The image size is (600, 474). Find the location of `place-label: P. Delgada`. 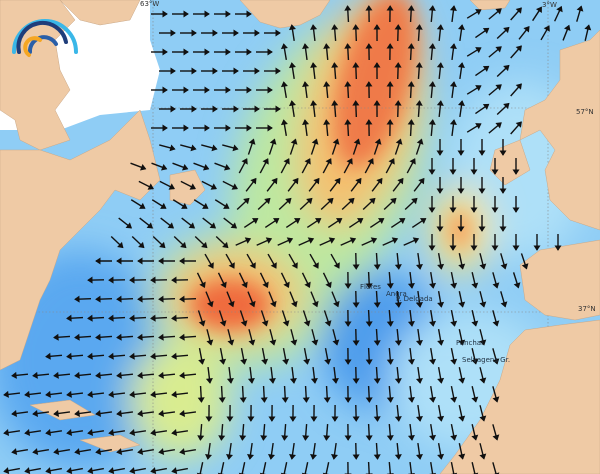

place-label: P. Delgada is located at coordinates (414, 299).